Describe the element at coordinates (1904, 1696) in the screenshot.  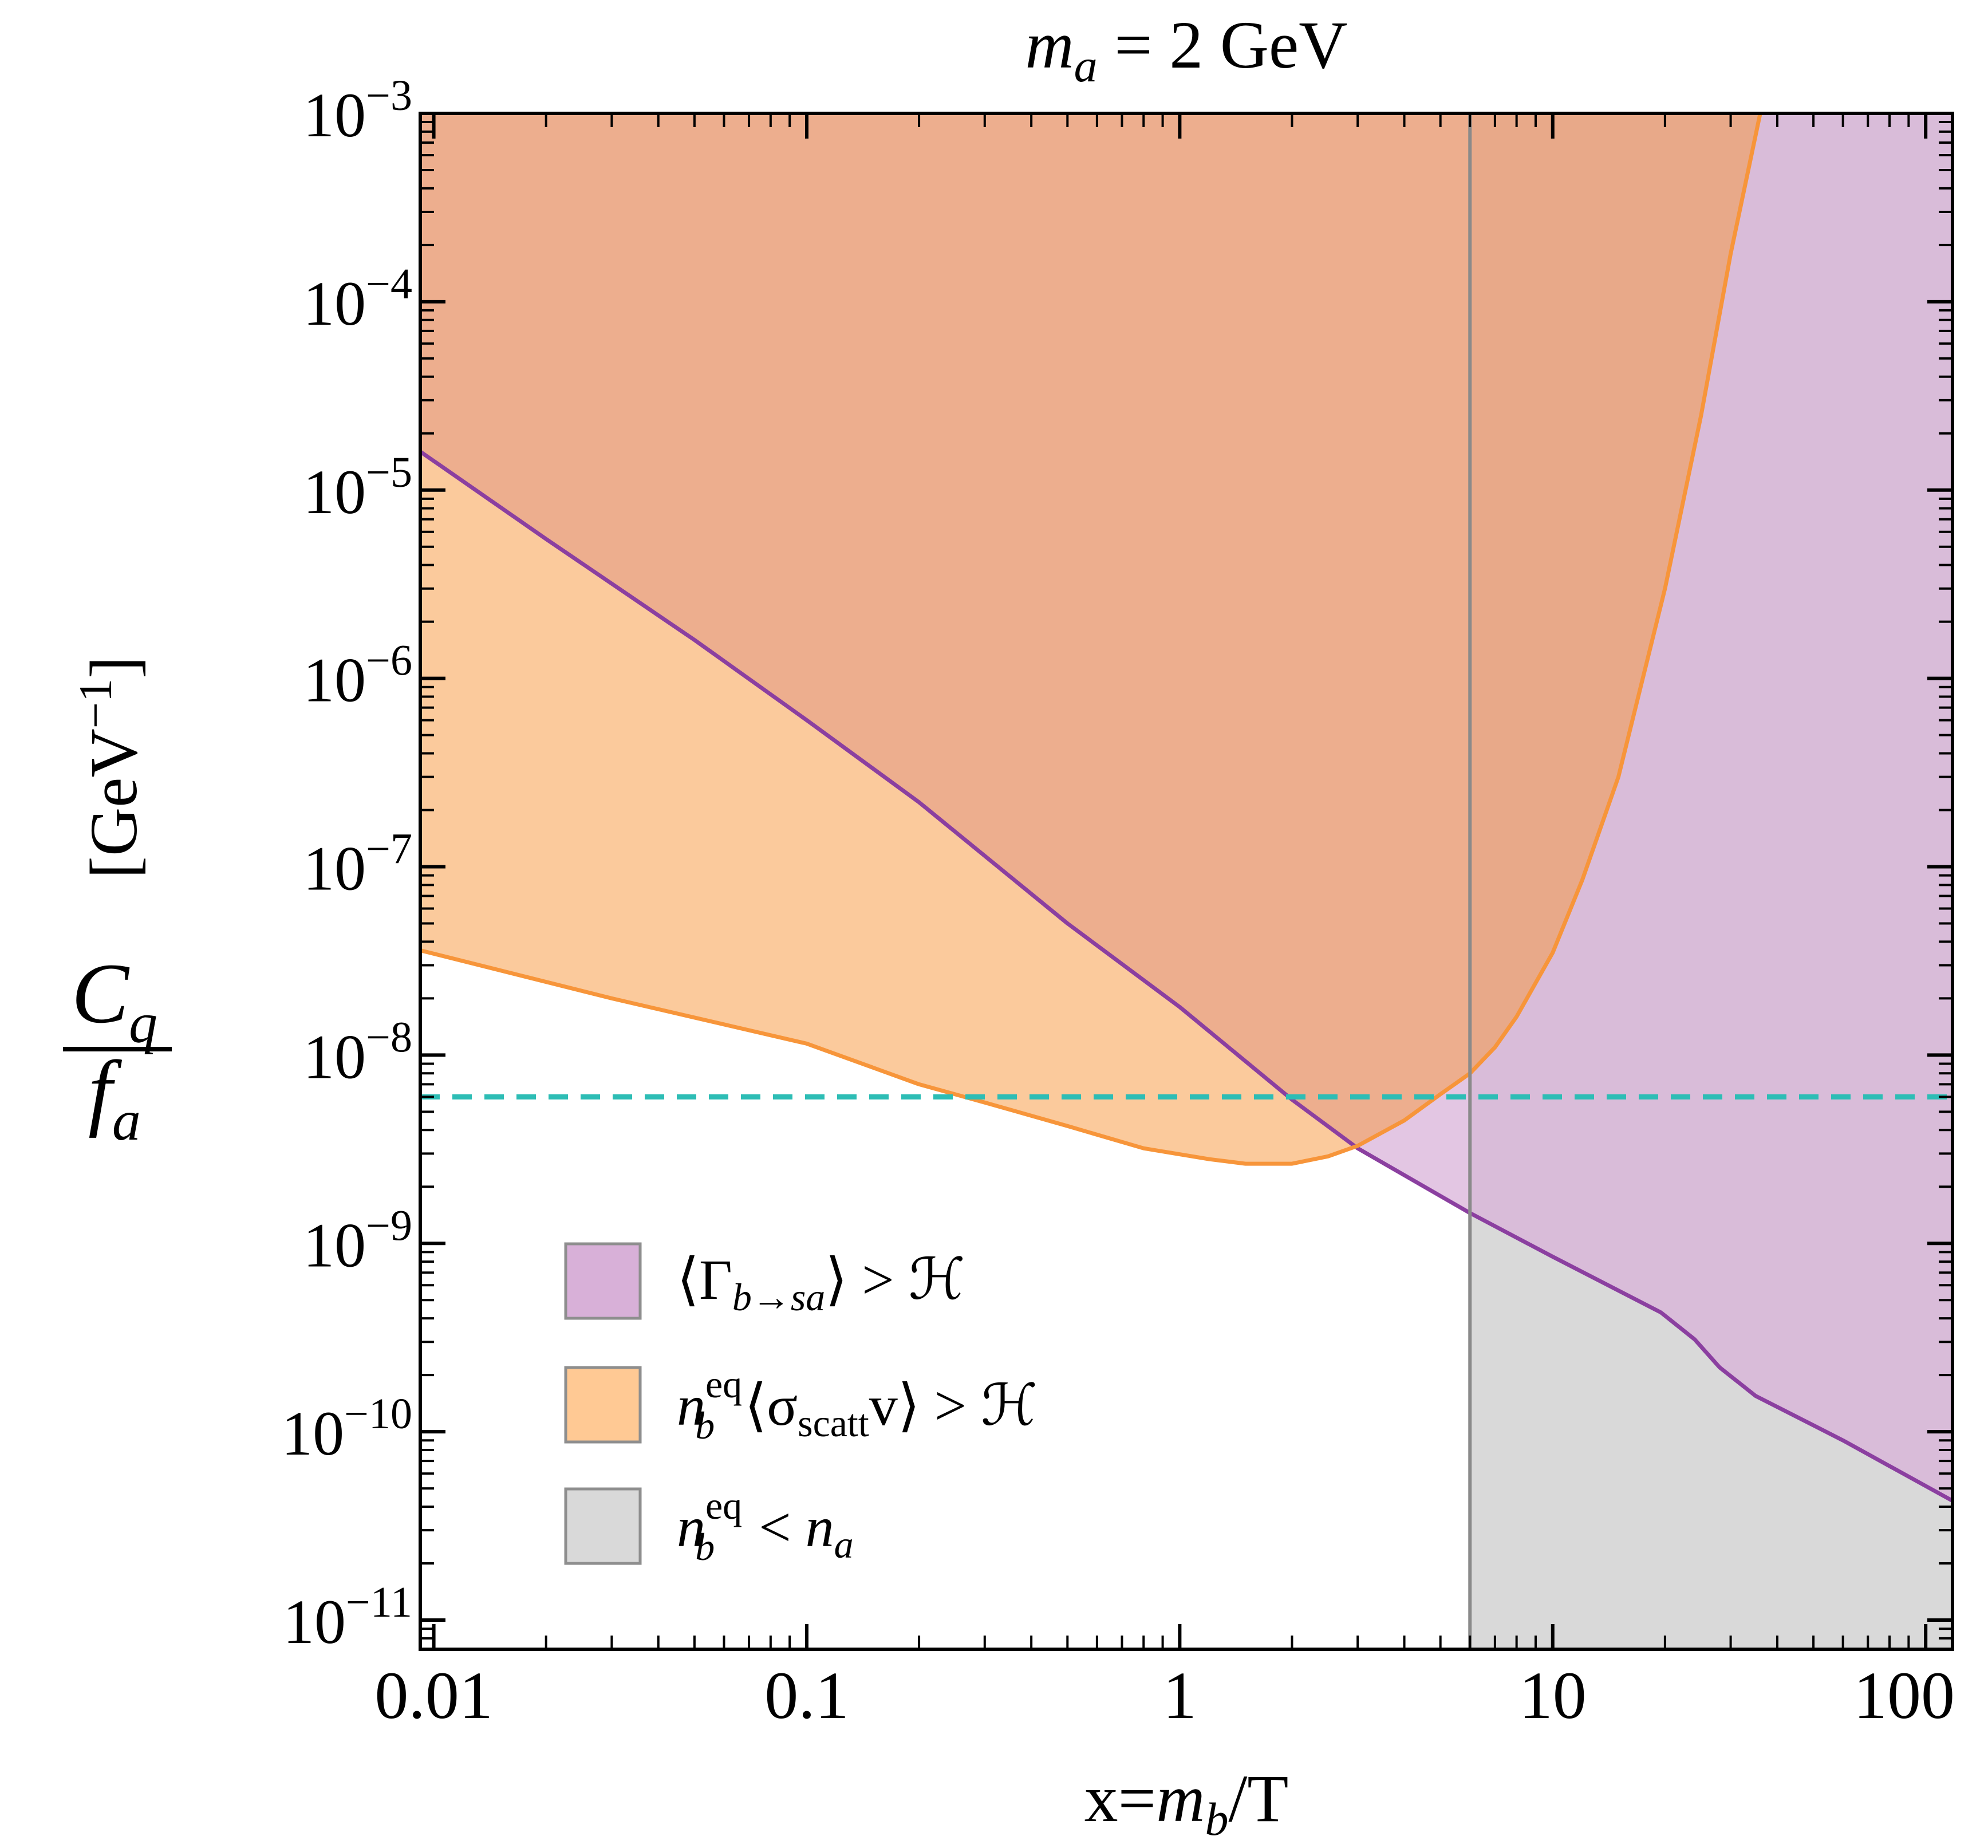
I see `x-tick-label: 100` at that location.